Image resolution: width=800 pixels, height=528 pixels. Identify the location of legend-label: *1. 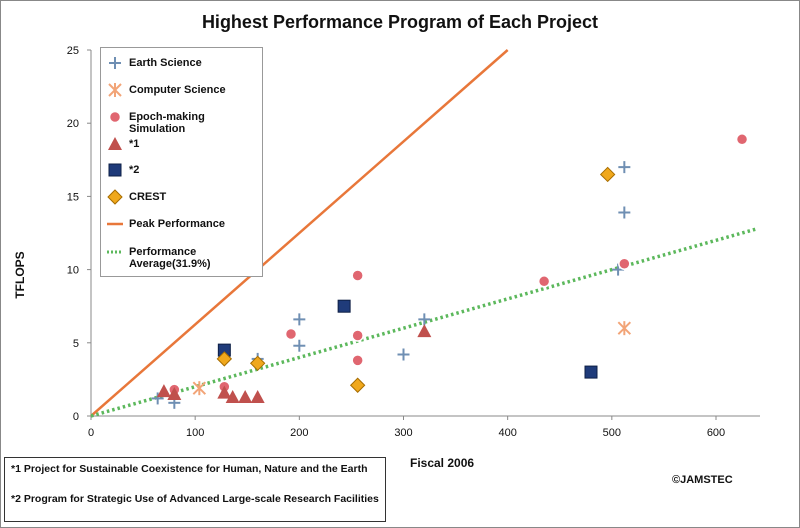
(134, 144).